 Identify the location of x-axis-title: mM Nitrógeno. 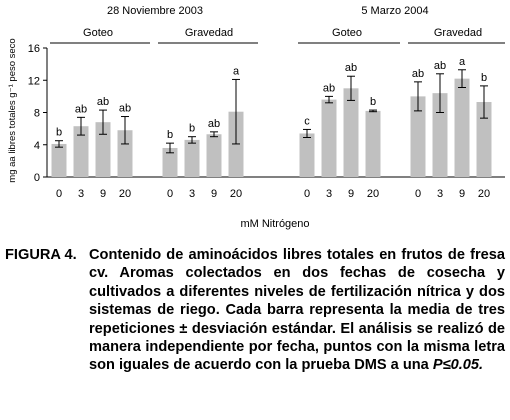
(274, 224).